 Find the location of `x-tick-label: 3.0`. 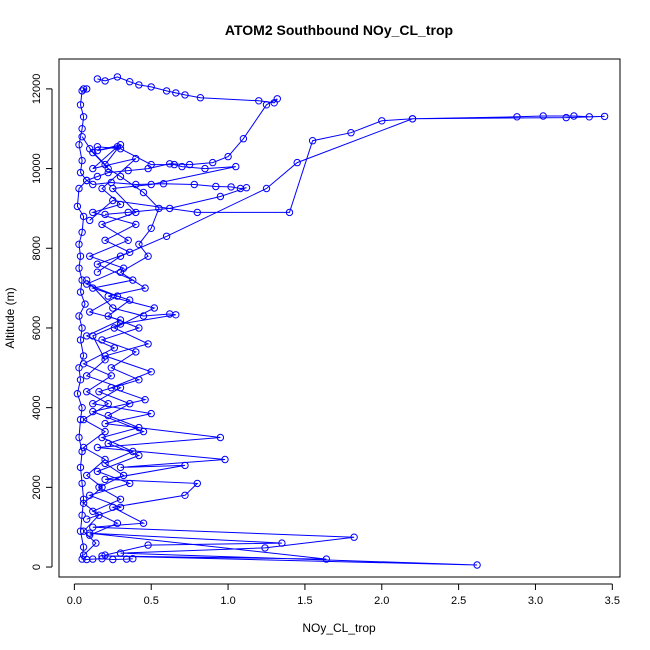

x-tick-label: 3.0 is located at coordinates (535, 601).